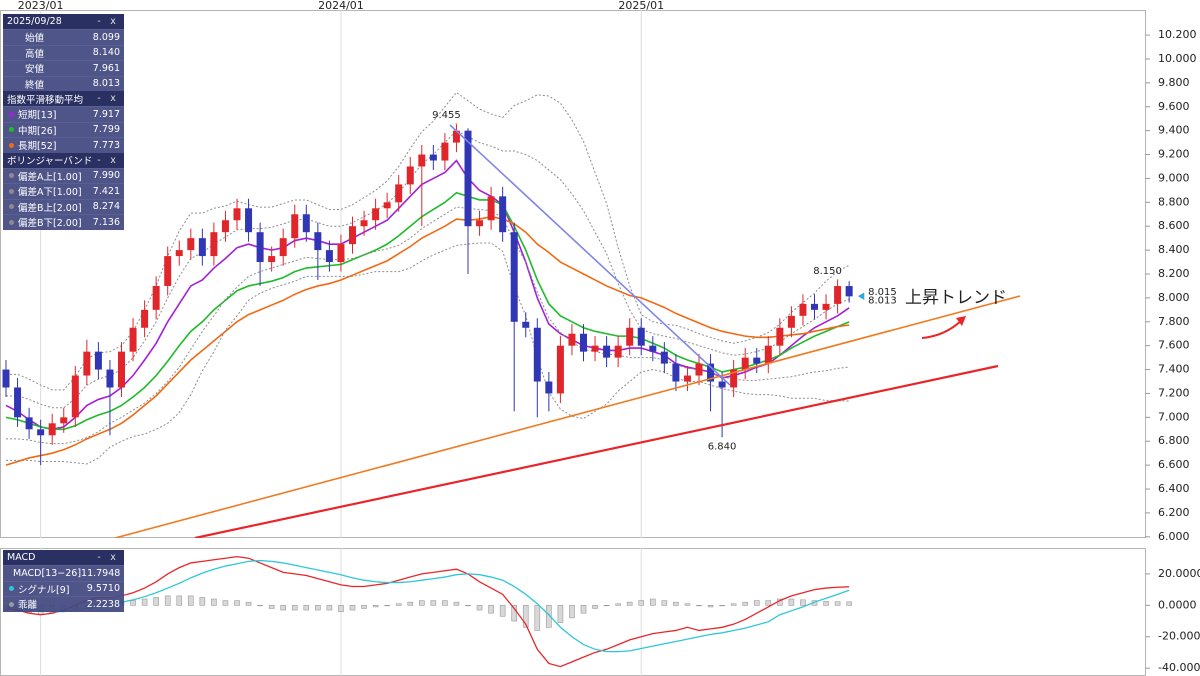 The width and height of the screenshot is (1200, 676). What do you see at coordinates (722, 436) in the screenshot?
I see `extreme-marker` at bounding box center [722, 436].